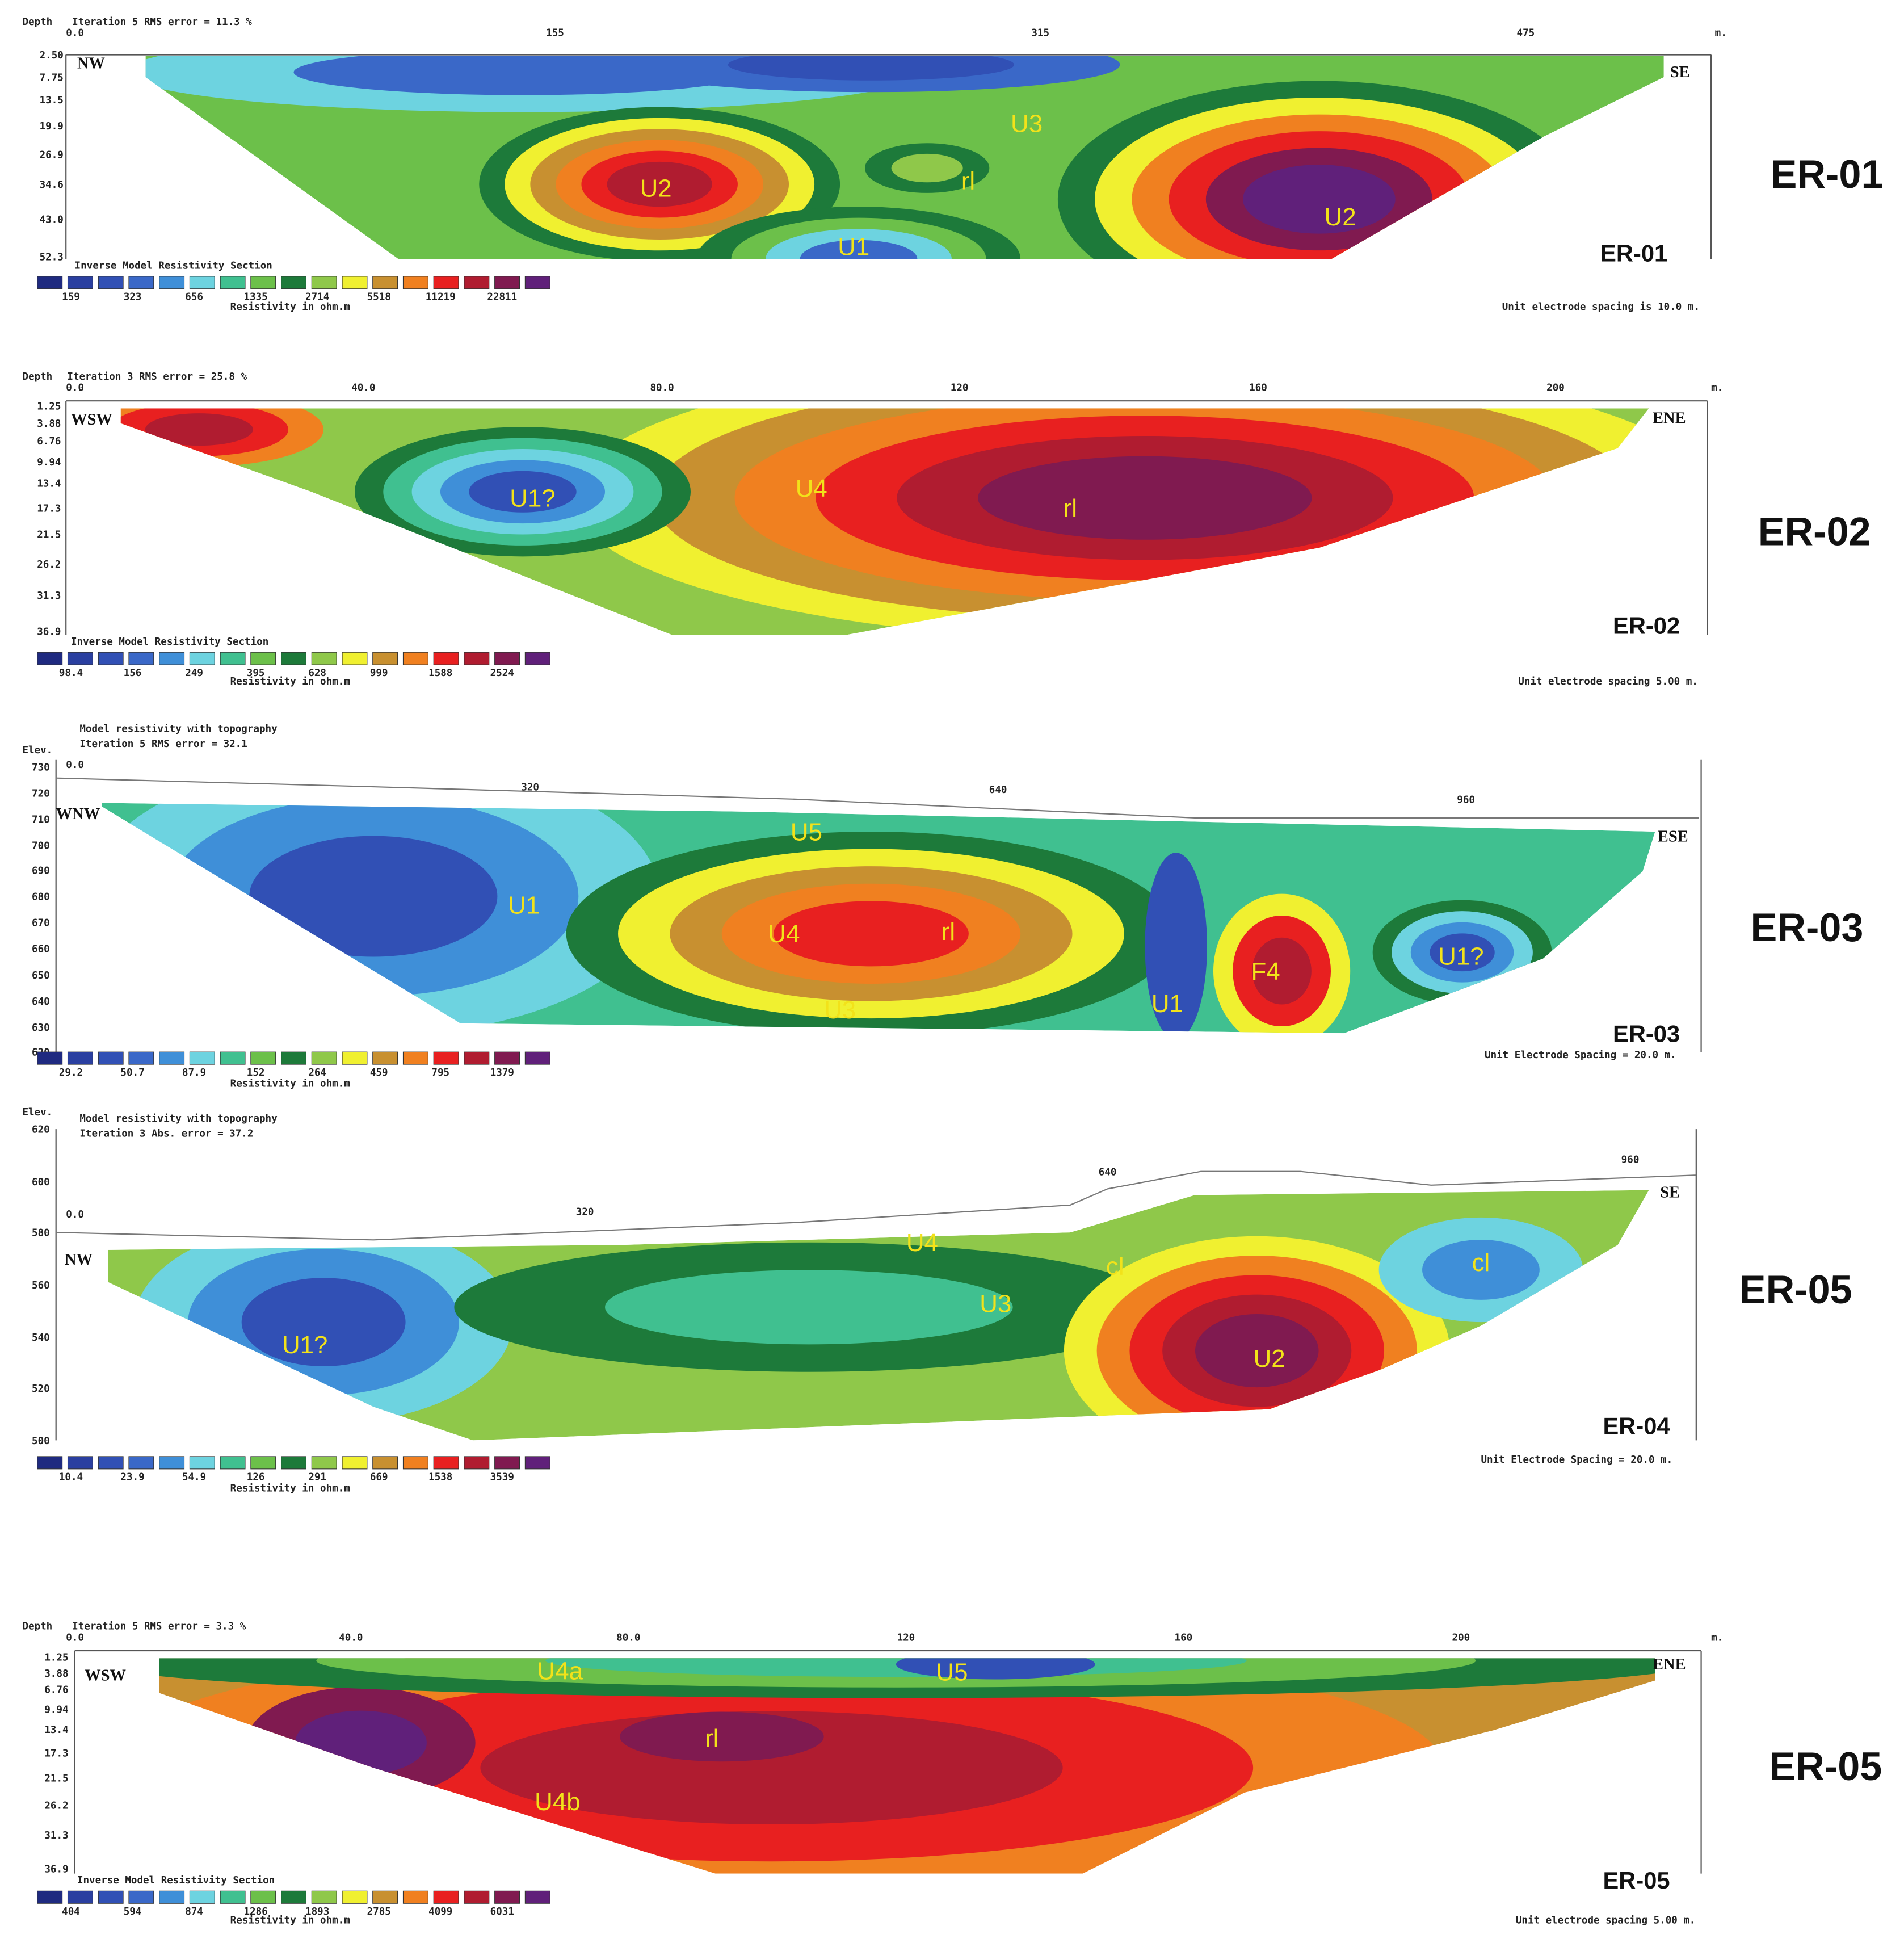 The width and height of the screenshot is (1904, 1947). Describe the element at coordinates (163, 744) in the screenshot. I see `section-header: Iteration 5 RMS error = 32.1` at that location.